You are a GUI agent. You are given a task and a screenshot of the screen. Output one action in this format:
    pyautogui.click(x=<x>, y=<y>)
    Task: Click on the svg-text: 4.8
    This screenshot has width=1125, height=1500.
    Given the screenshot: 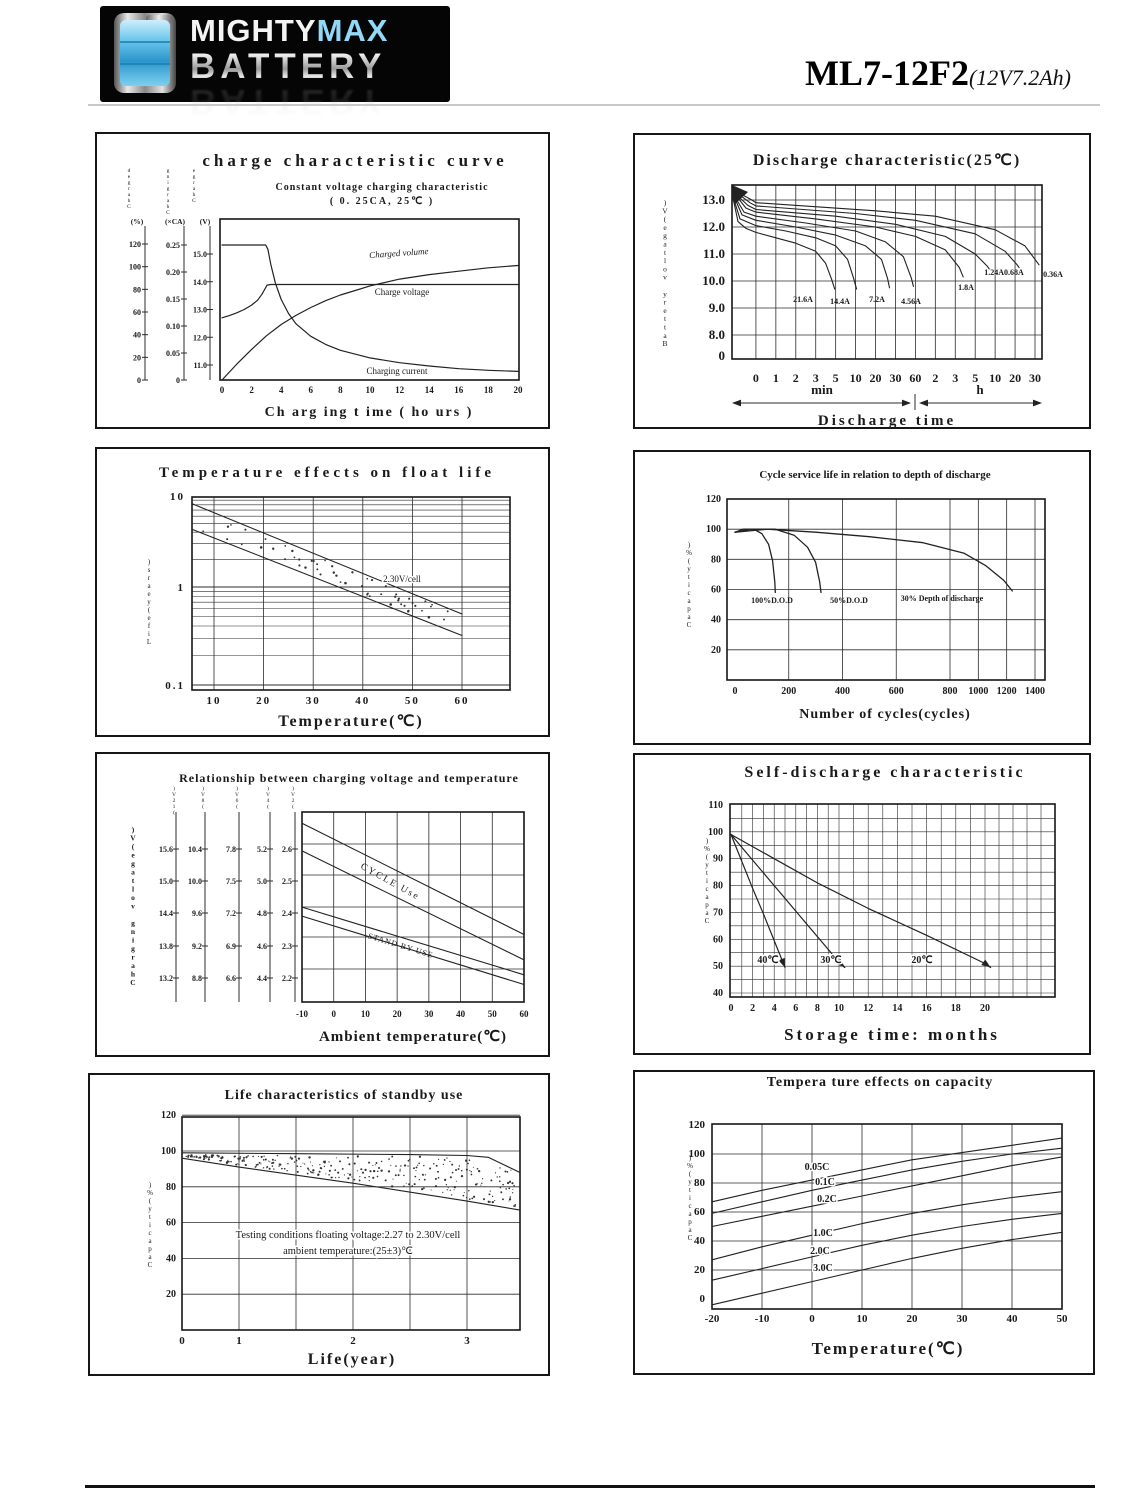 What is the action you would take?
    pyautogui.click(x=262, y=913)
    